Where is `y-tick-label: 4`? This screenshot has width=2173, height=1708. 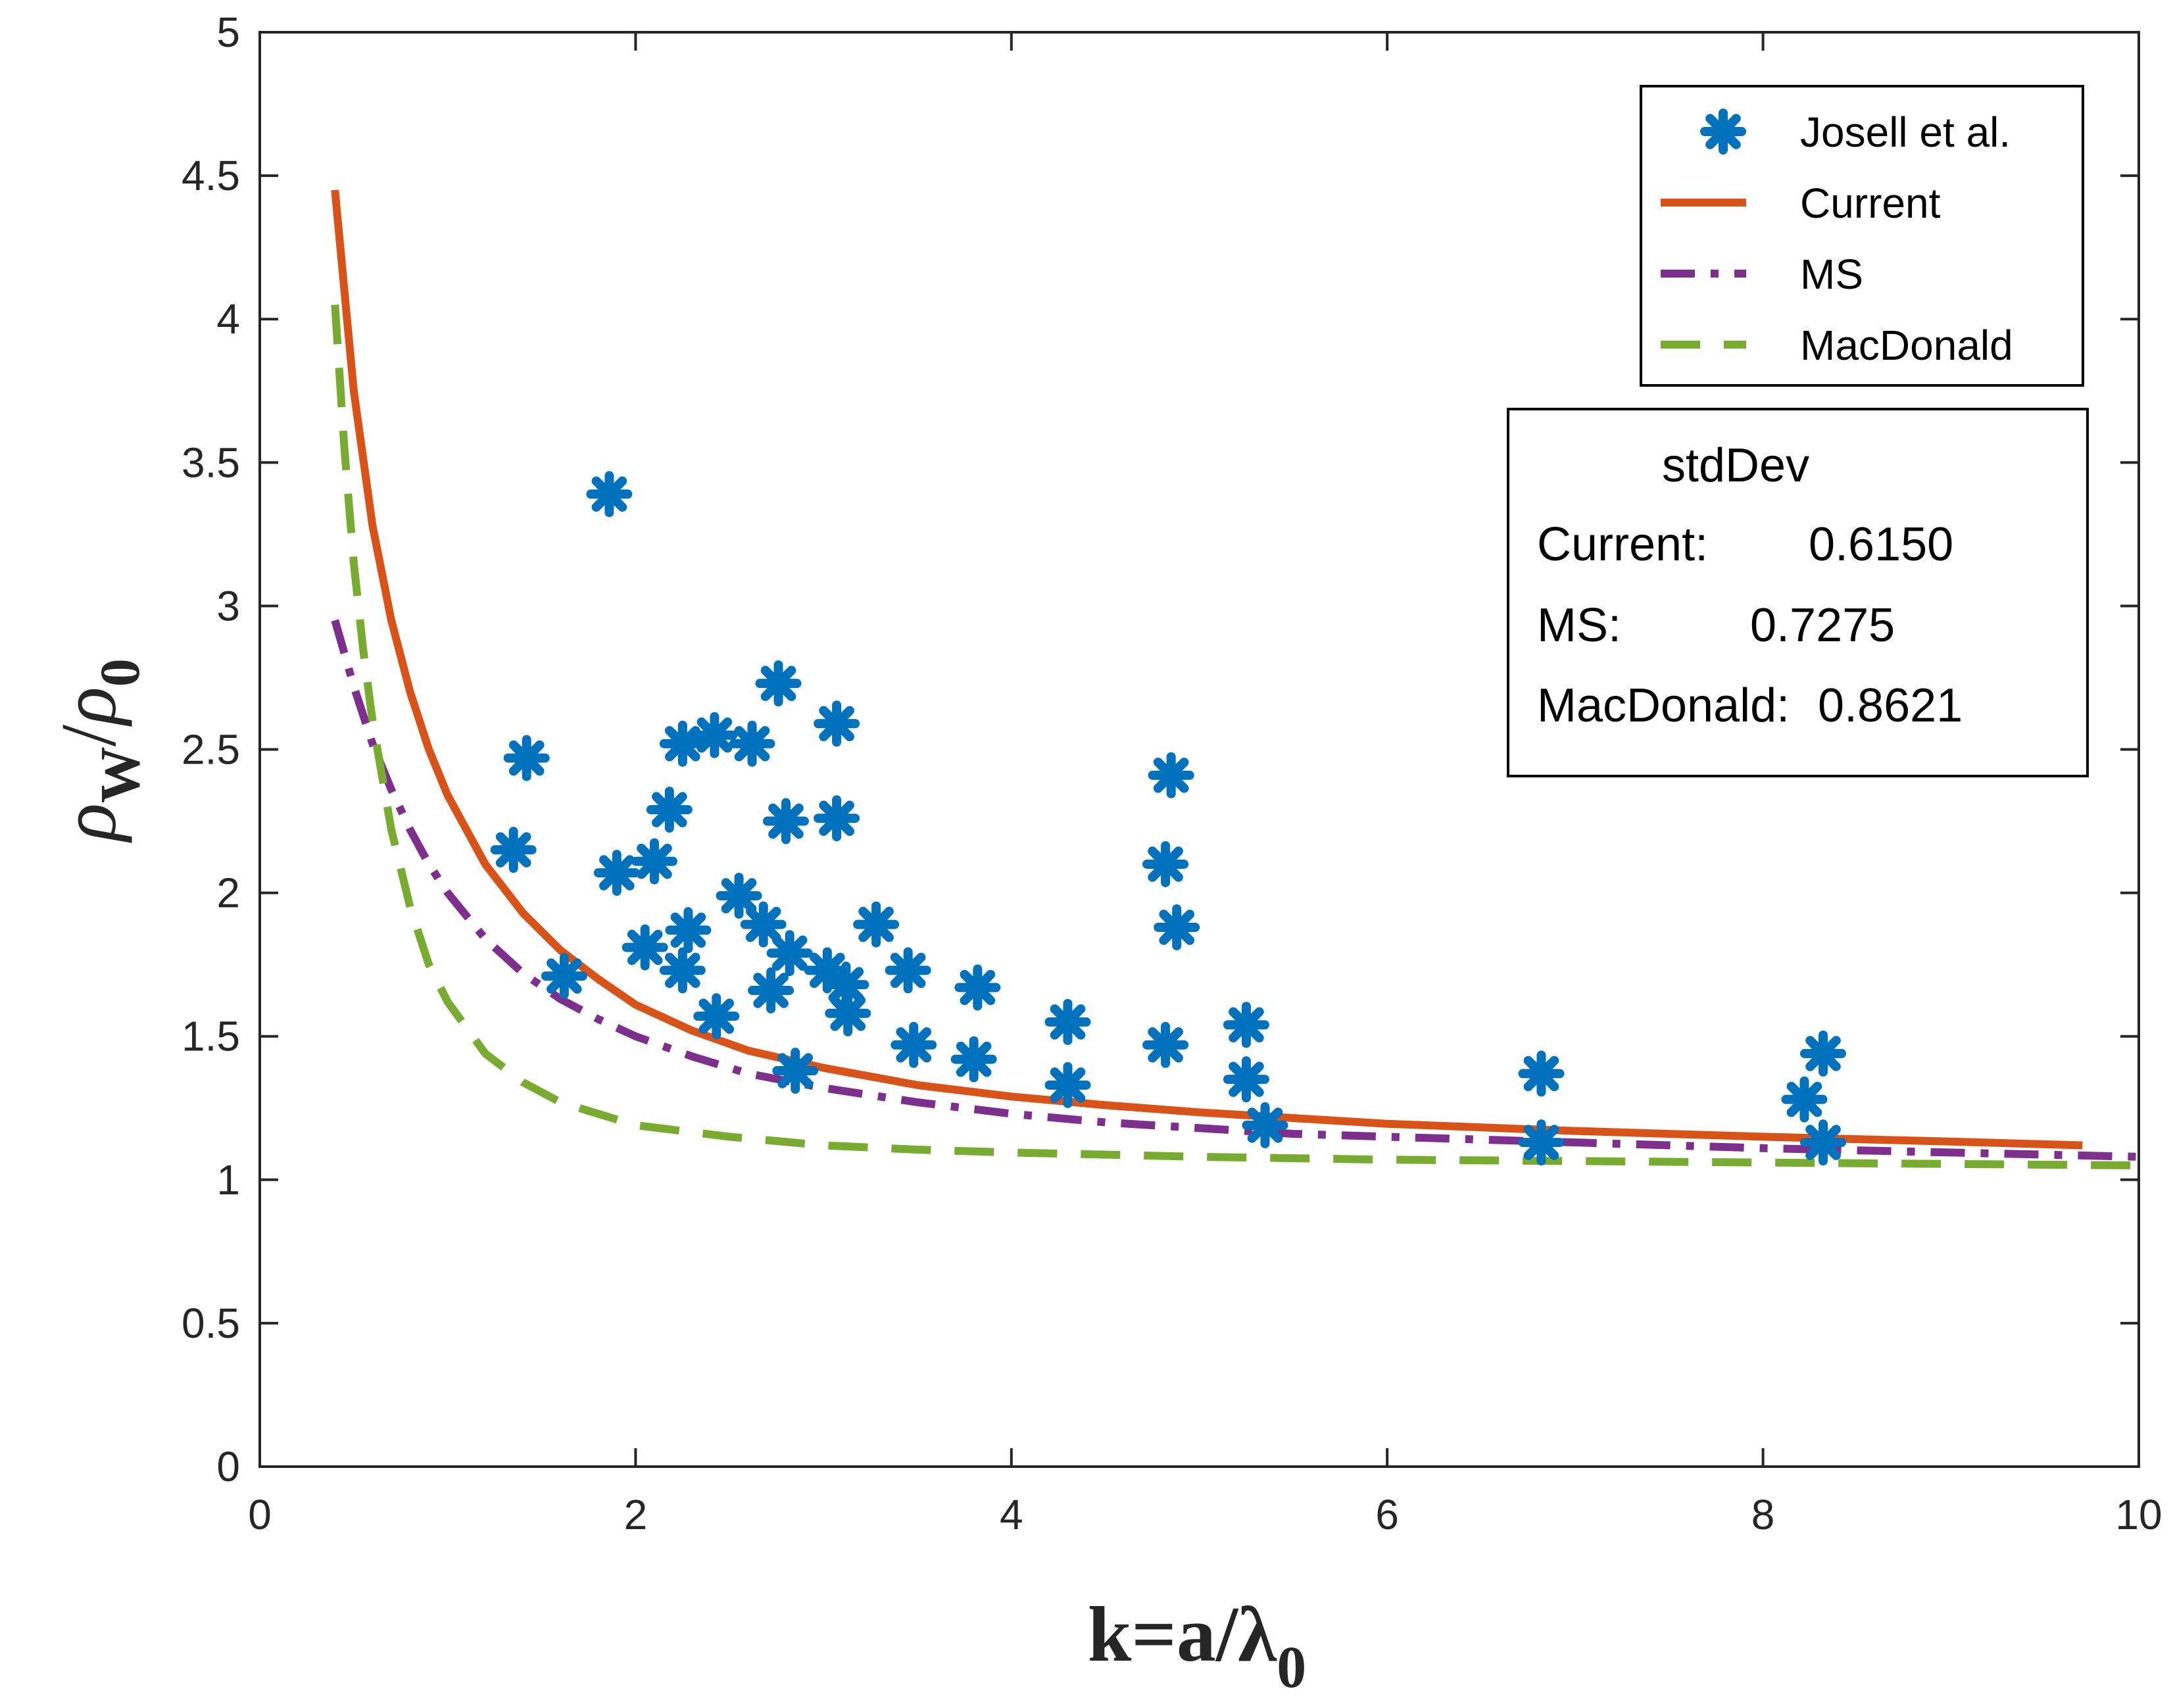 y-tick-label: 4 is located at coordinates (228, 319).